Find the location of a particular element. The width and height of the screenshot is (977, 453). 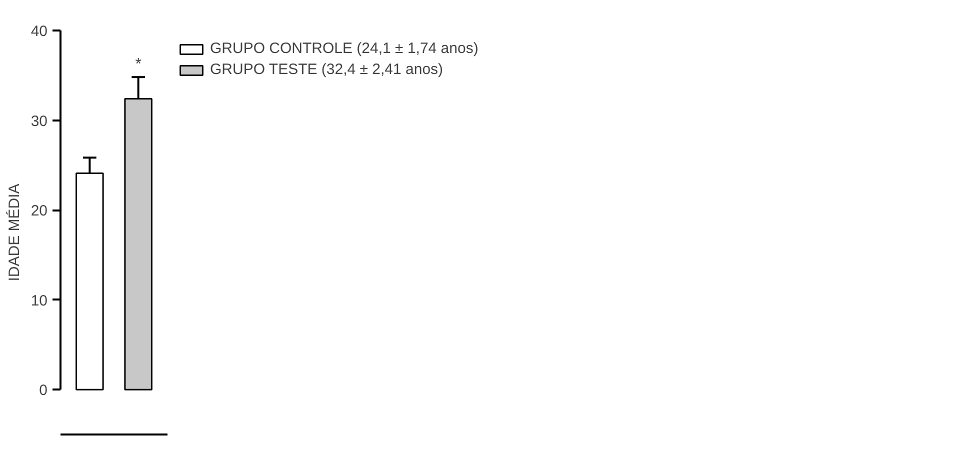

legend-label: GRUPO CONTROLE (24,1 ± 1,74 anos) is located at coordinates (344, 48).